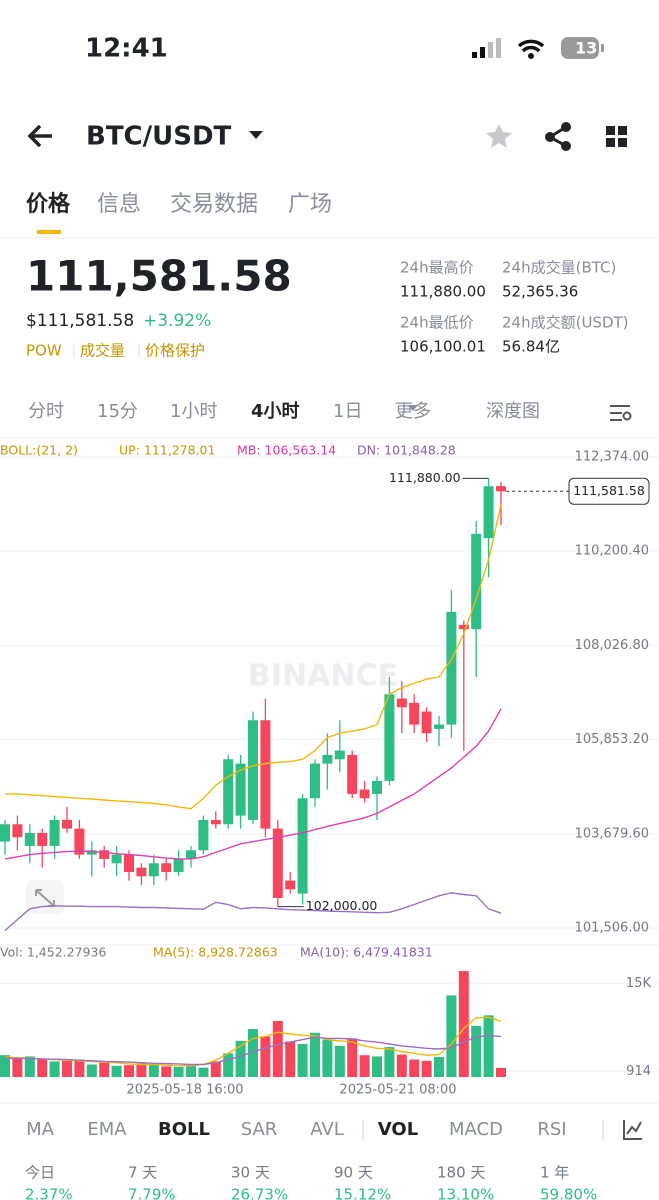 The width and height of the screenshot is (659, 1200). What do you see at coordinates (119, 204) in the screenshot?
I see `tab: 信息` at bounding box center [119, 204].